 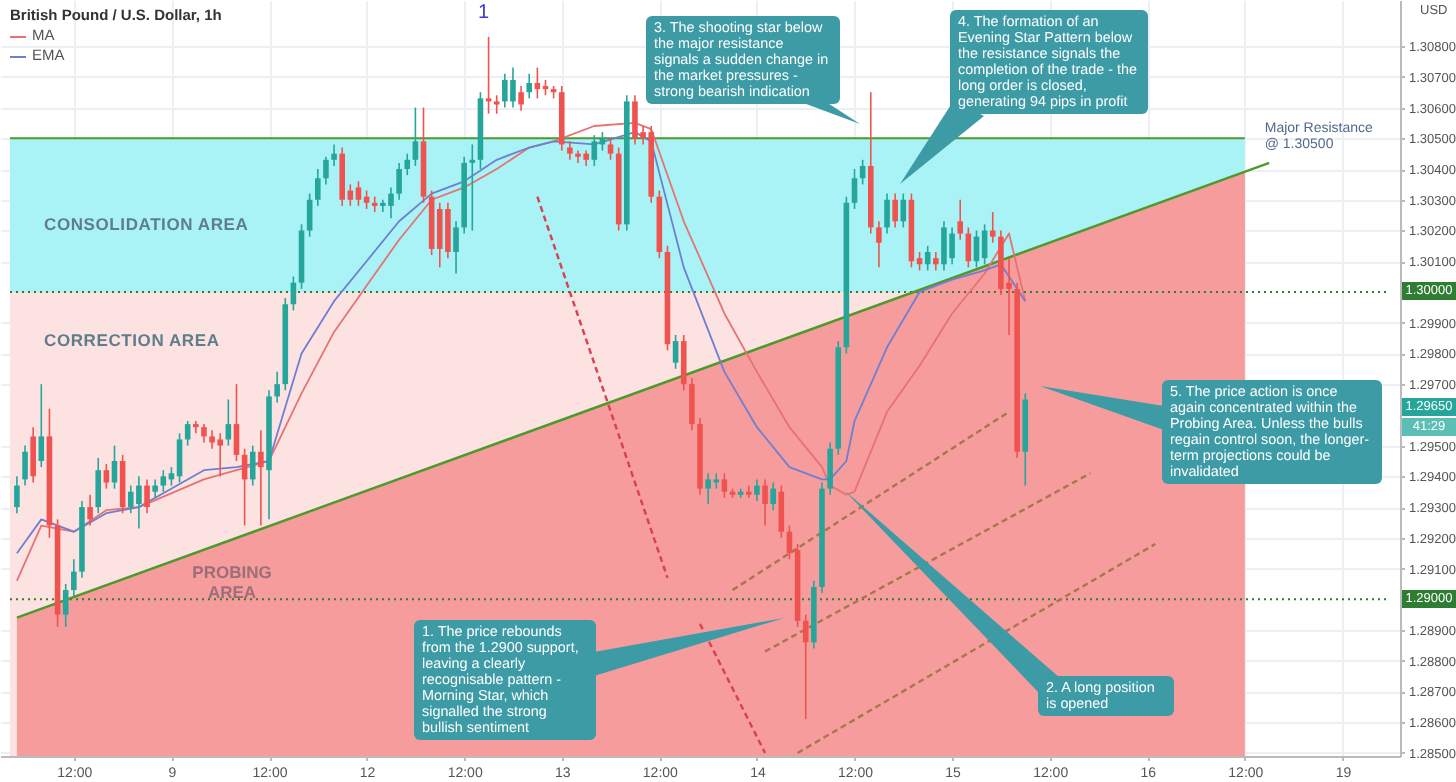 I want to click on band-label: CORRECTION AREA, so click(x=132, y=339).